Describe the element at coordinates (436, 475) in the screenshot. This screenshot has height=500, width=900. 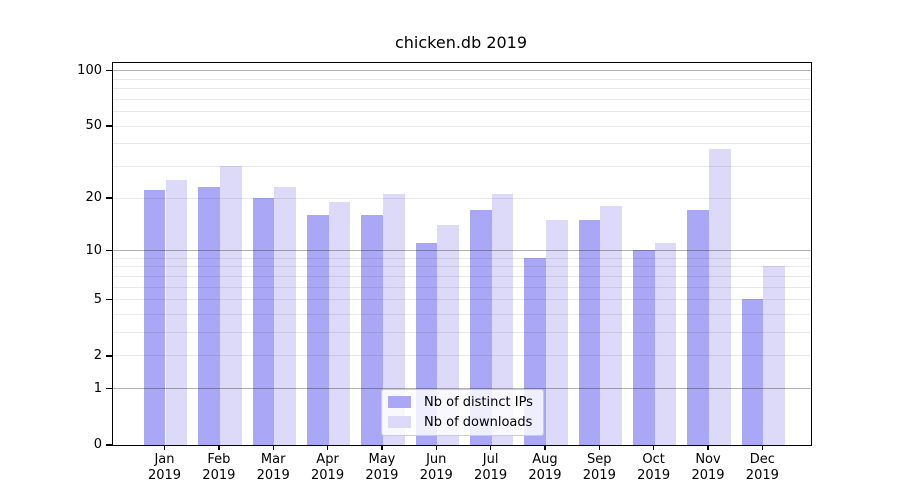
I see `x-tick-year-jun: 2019` at that location.